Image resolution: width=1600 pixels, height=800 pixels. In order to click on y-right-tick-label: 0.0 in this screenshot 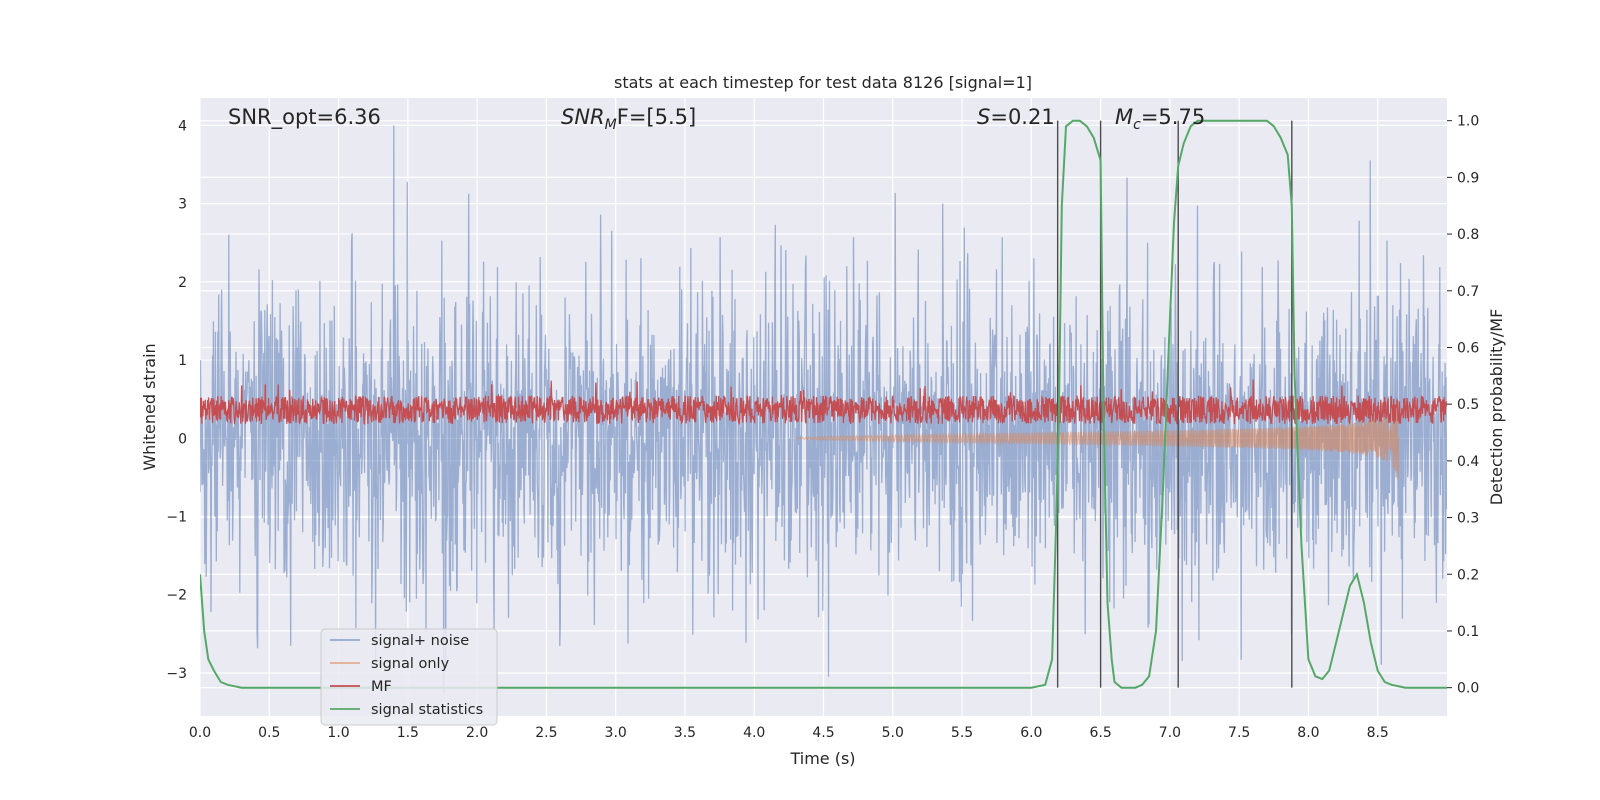, I will do `click(1468, 689)`.